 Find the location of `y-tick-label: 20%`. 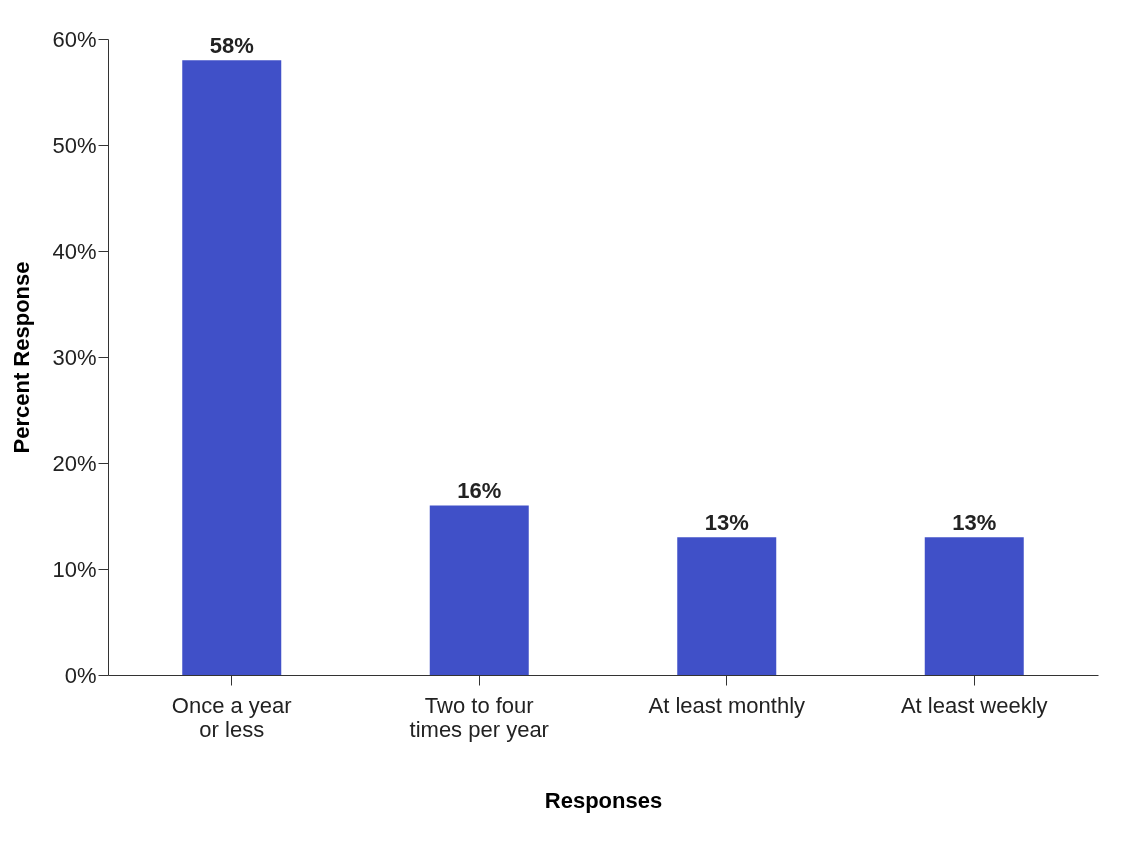

y-tick-label: 20% is located at coordinates (74, 463).